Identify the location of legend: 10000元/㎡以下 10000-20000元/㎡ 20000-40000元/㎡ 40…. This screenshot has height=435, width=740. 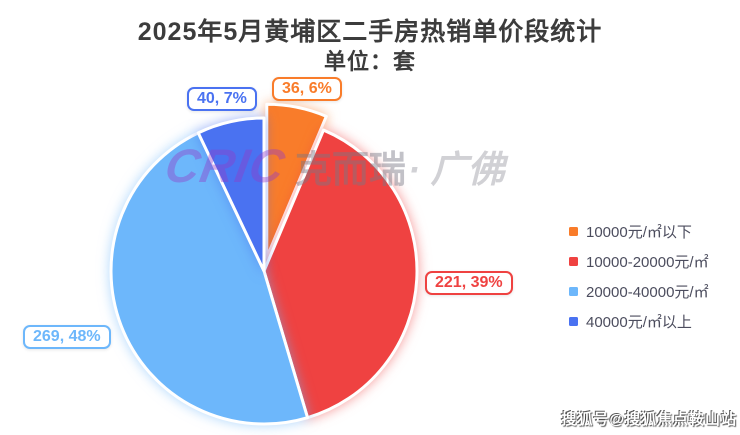
(639, 276).